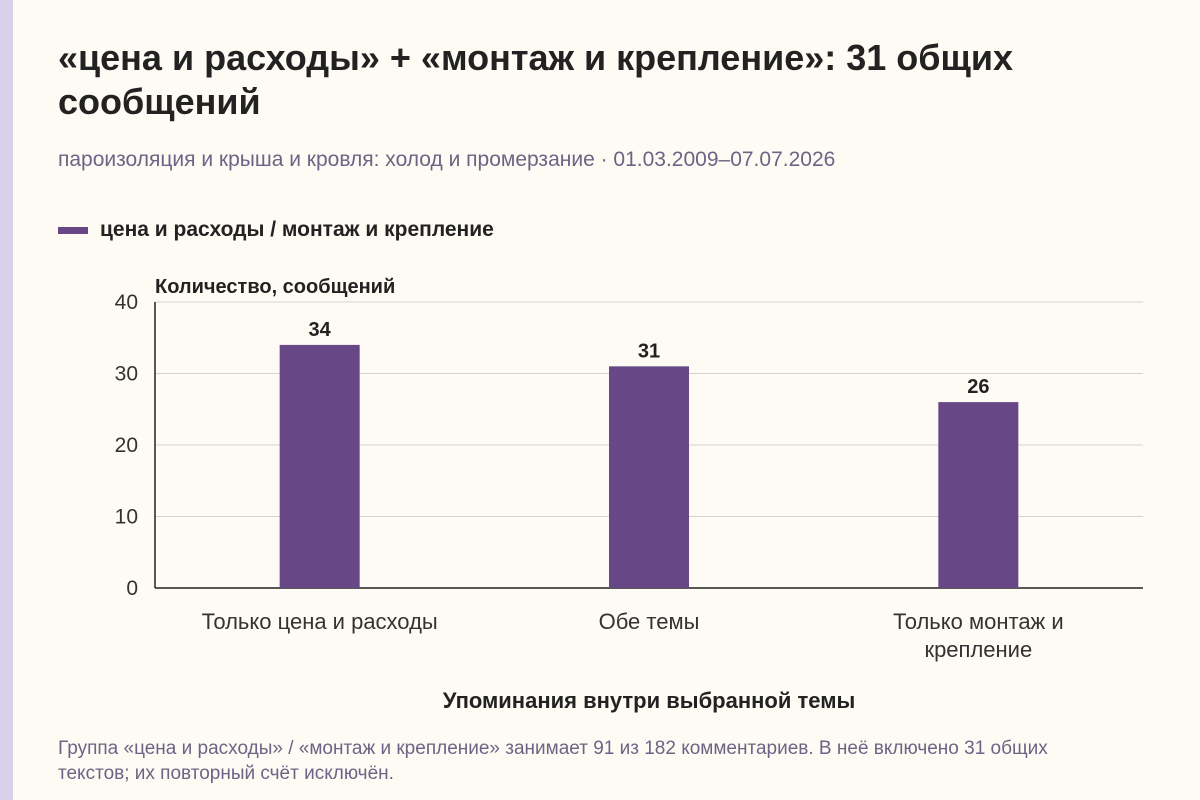 This screenshot has height=800, width=1200. What do you see at coordinates (132, 588) in the screenshot?
I see `y-tick-label: 0` at bounding box center [132, 588].